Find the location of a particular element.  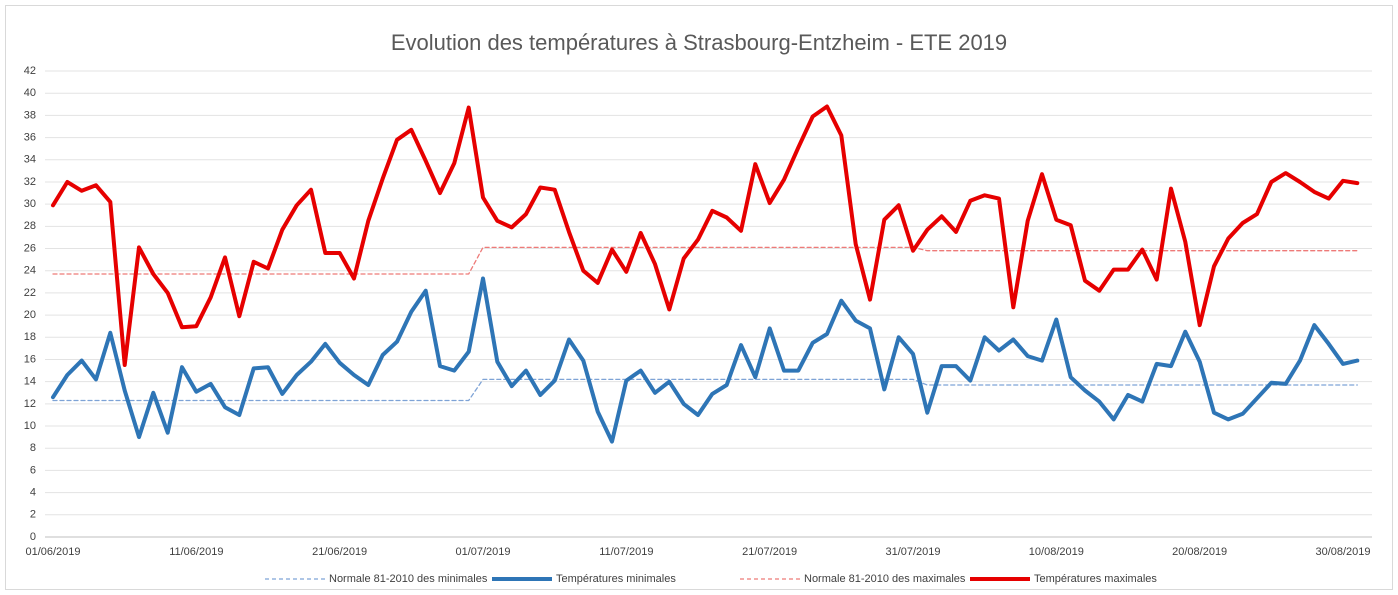

x-tick-label: 10/08/2019 is located at coordinates (1056, 552).